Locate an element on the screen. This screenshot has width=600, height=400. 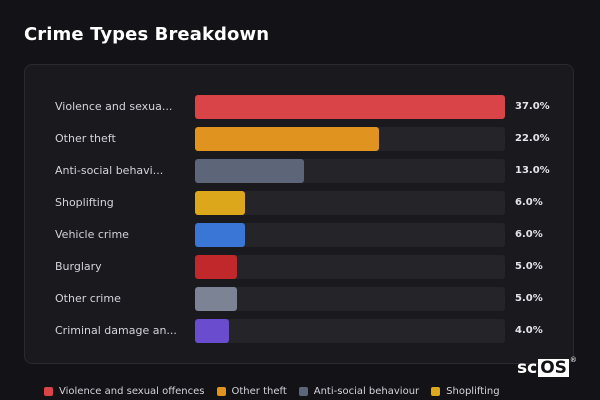
category-label: Other crime is located at coordinates (88, 298).